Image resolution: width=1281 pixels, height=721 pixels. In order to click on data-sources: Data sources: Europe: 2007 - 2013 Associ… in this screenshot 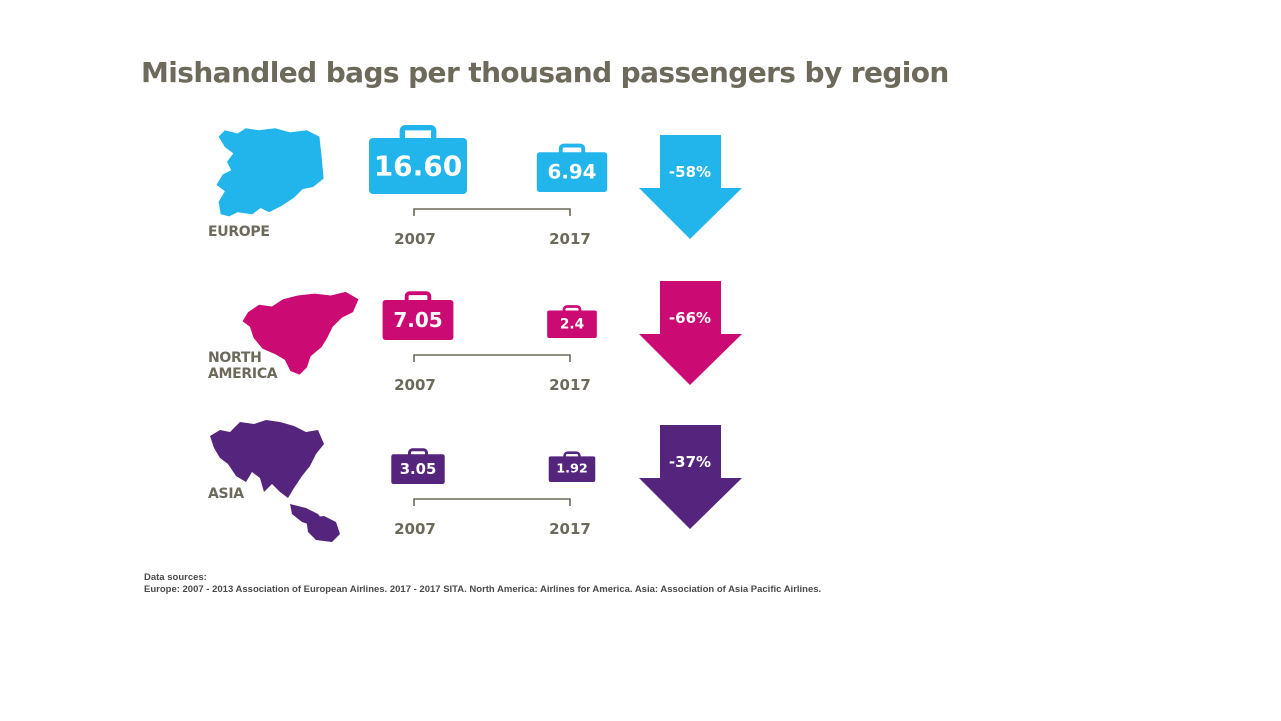, I will do `click(482, 584)`.